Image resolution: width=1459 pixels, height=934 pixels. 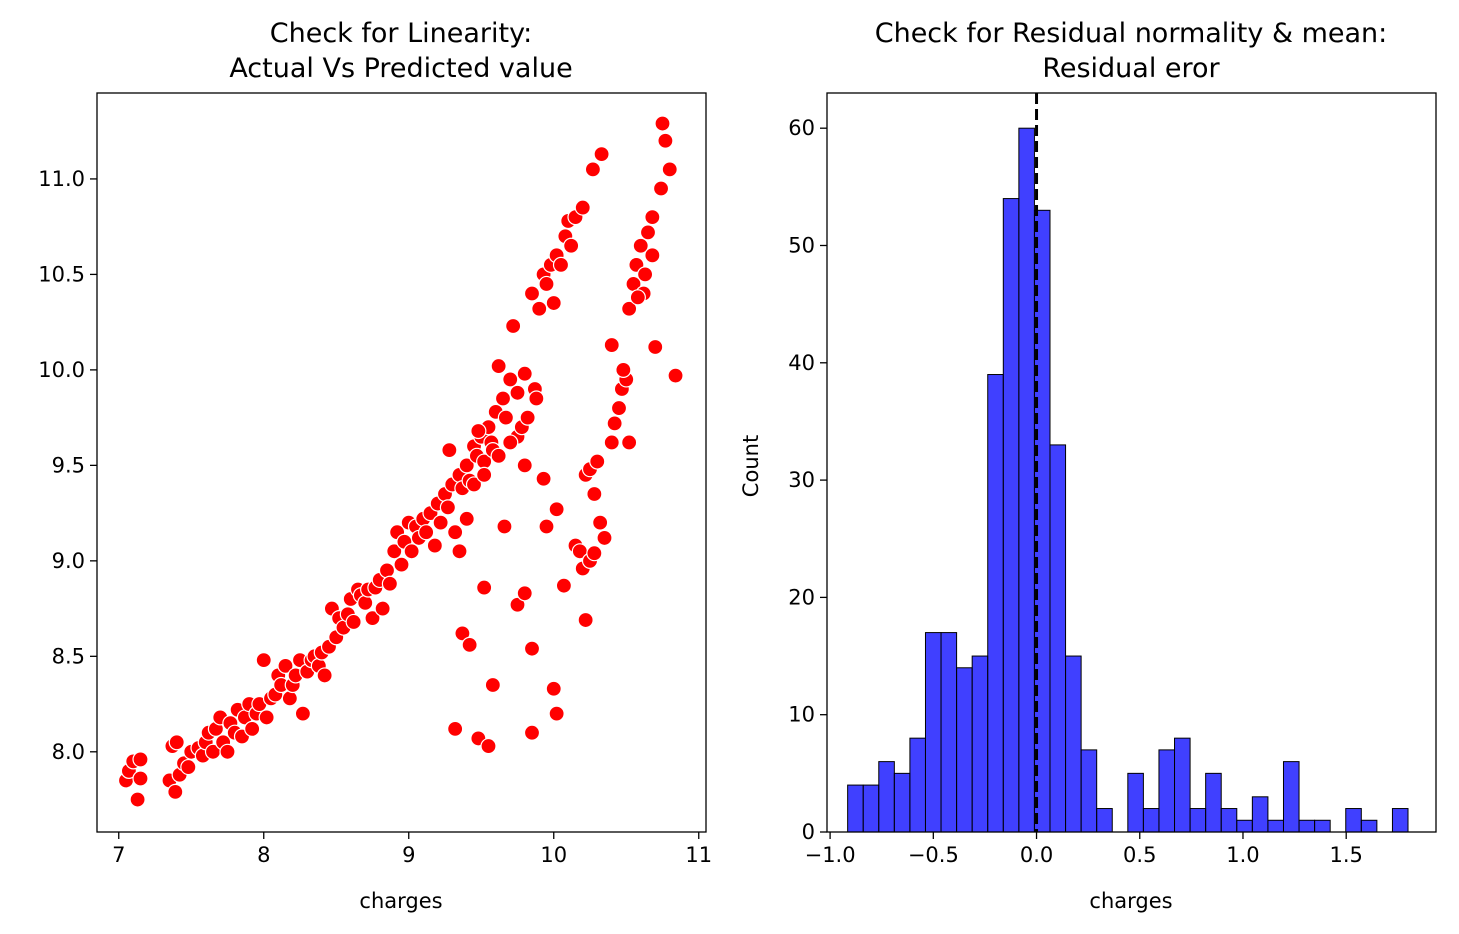 I want to click on scatter-title-line-1: Check for Linearity:, so click(x=401, y=33).